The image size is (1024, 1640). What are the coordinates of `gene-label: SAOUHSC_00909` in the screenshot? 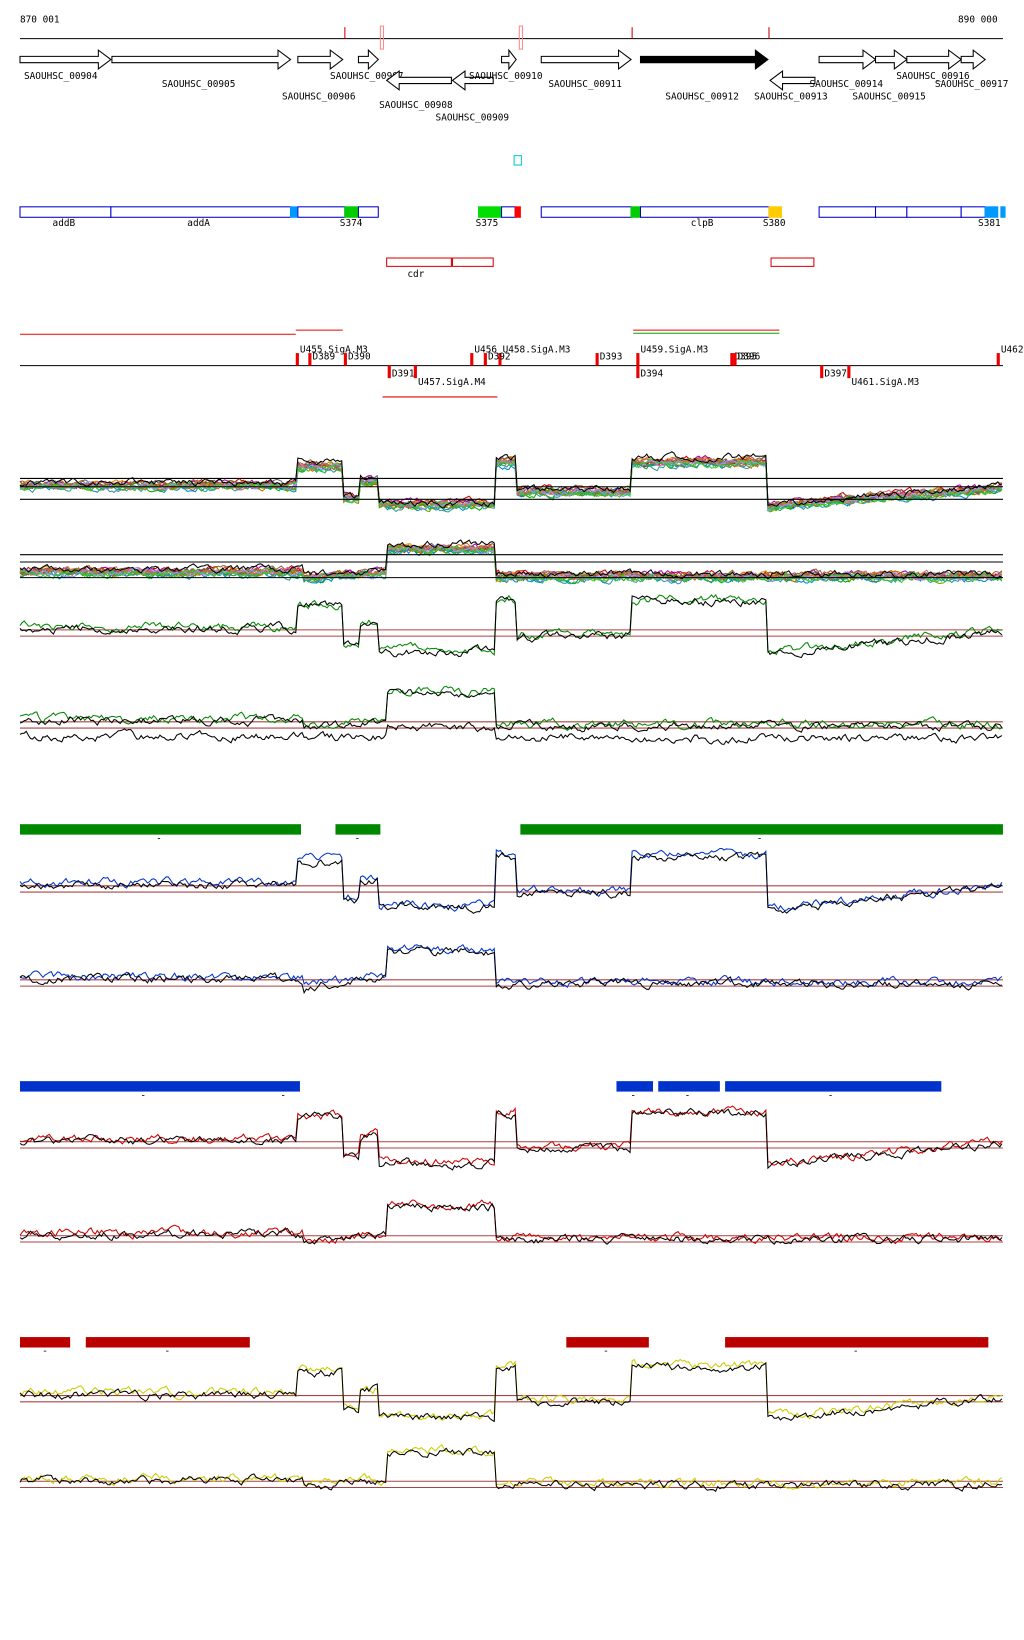 It's located at (473, 118).